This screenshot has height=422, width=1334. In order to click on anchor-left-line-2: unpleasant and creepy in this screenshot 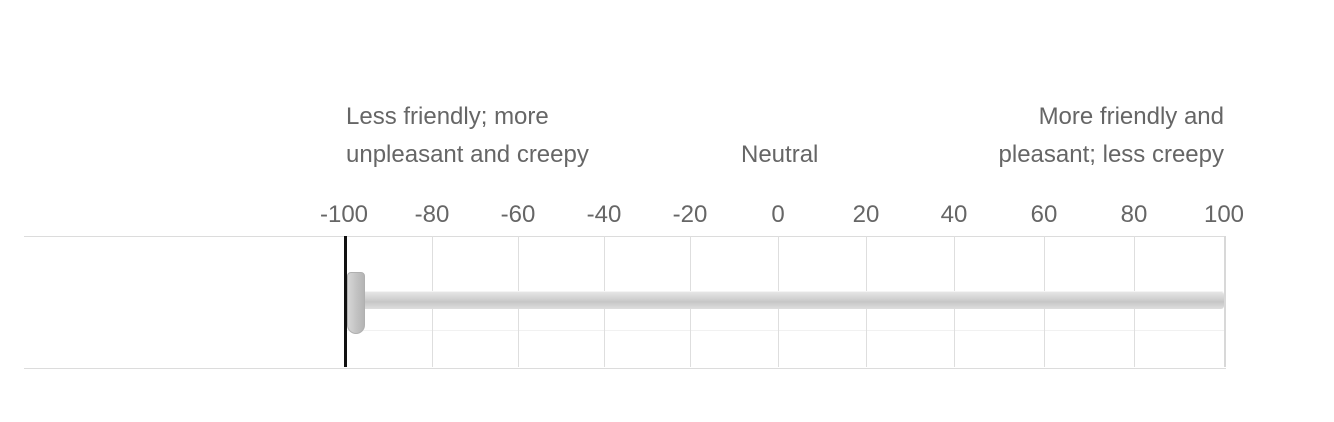, I will do `click(467, 154)`.